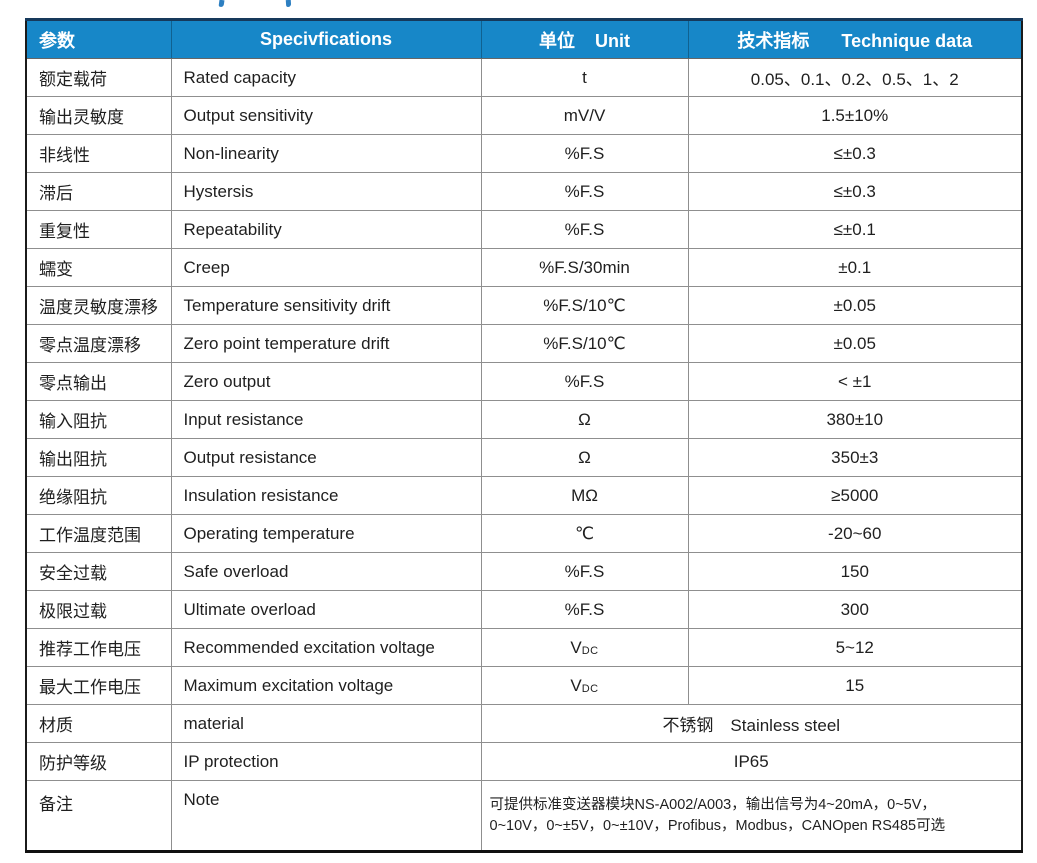  Describe the element at coordinates (773, 40) in the screenshot. I see `header-technique-label-zh: 技术指标` at that location.